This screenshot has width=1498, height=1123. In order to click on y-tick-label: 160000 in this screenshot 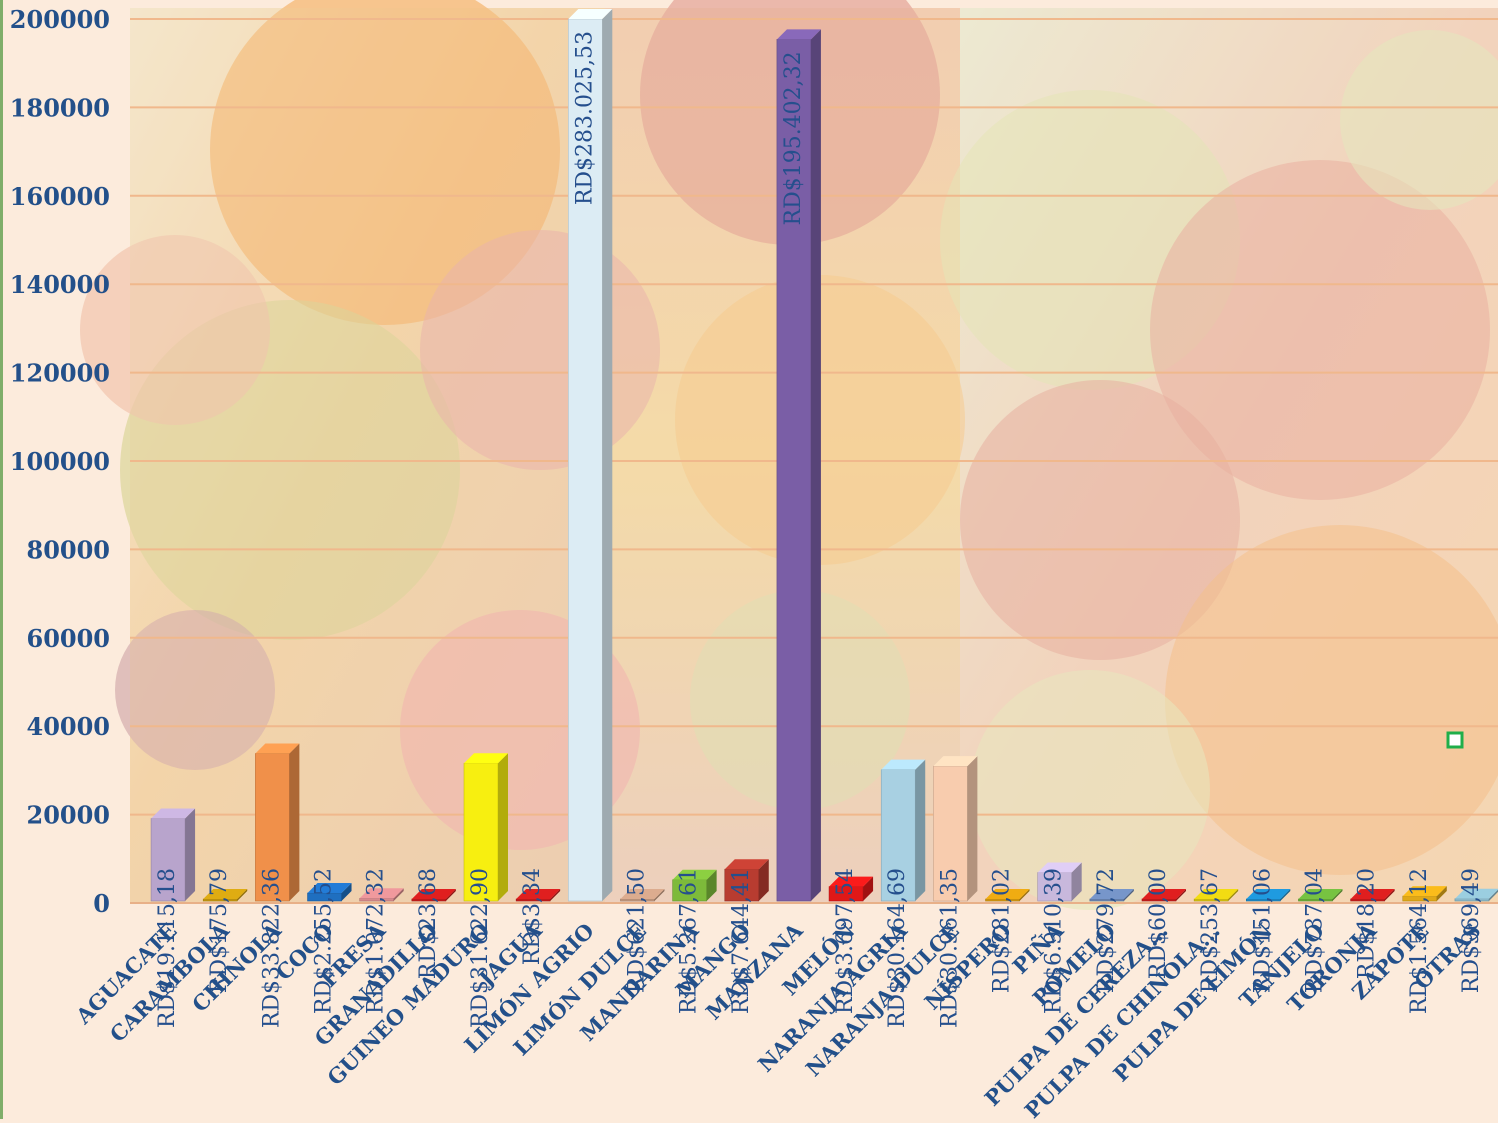, I will do `click(60, 196)`.